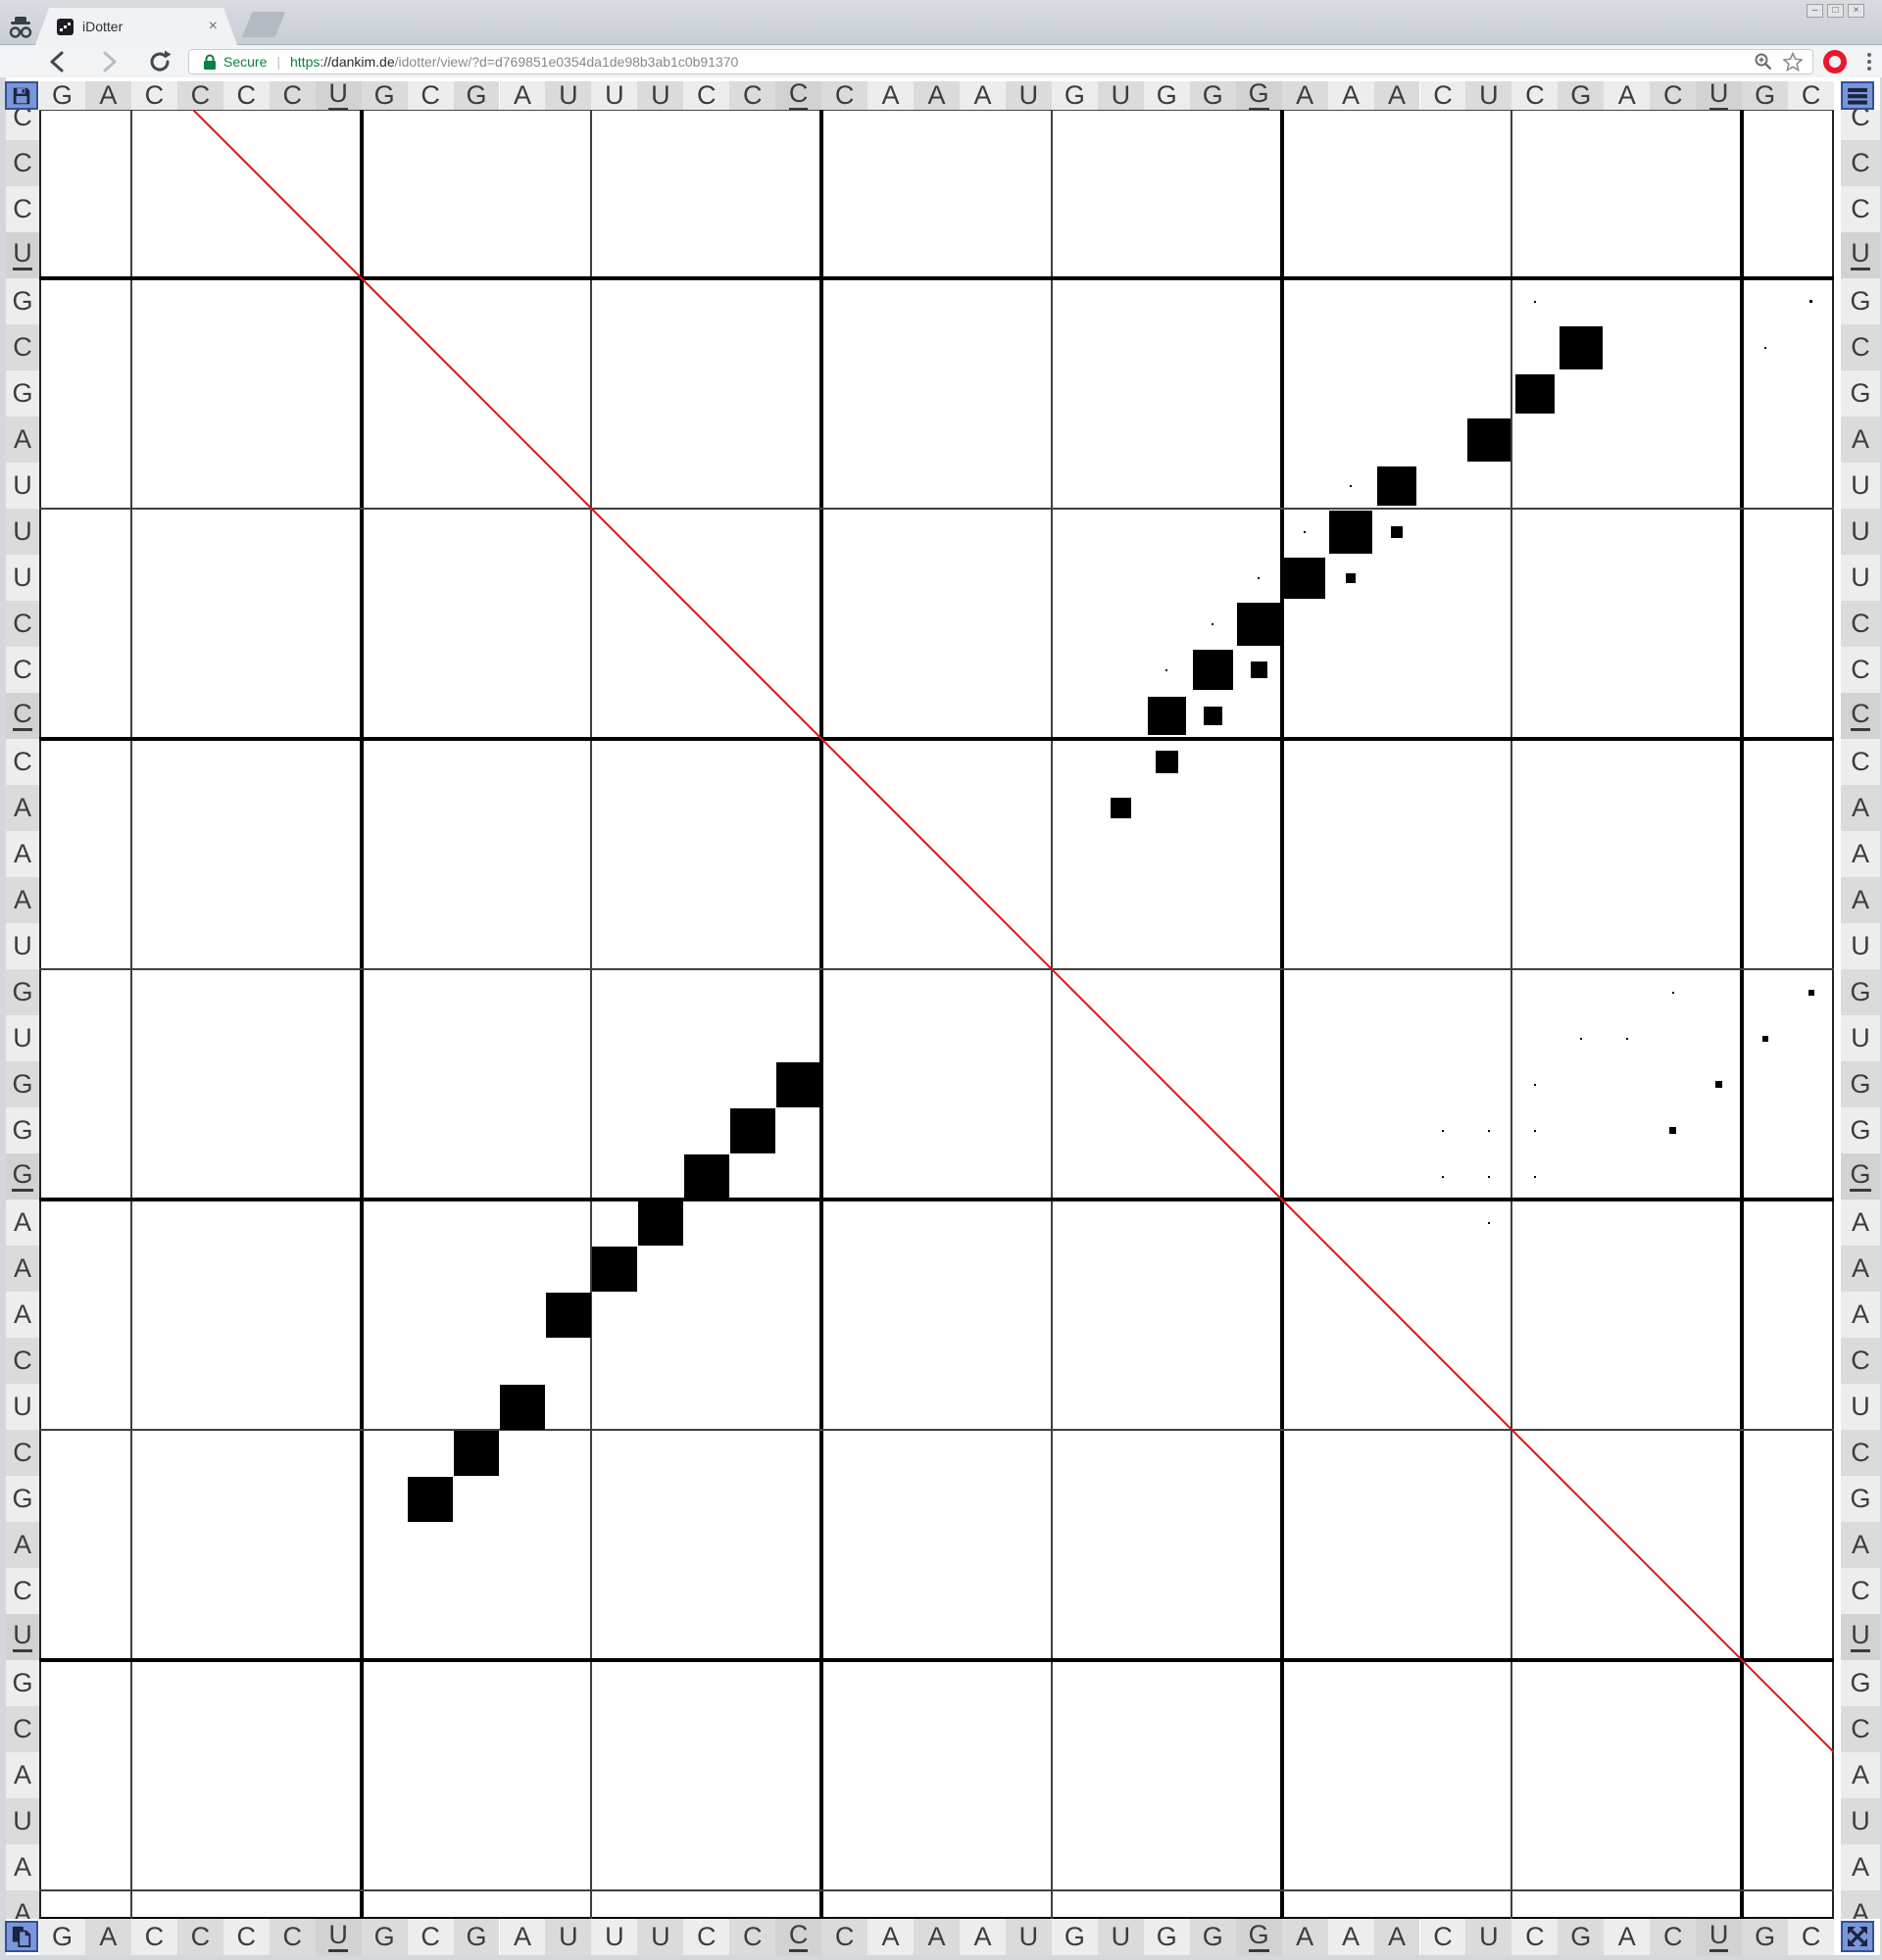 The width and height of the screenshot is (1882, 1960). What do you see at coordinates (263, 24) in the screenshot?
I see `new-tab-button` at bounding box center [263, 24].